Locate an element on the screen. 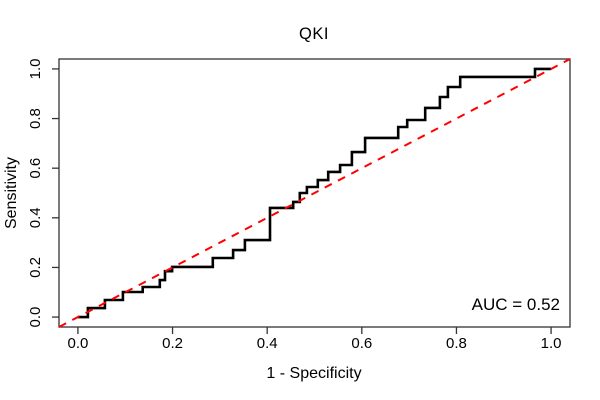  x-tick-label: 1.0 is located at coordinates (551, 343).